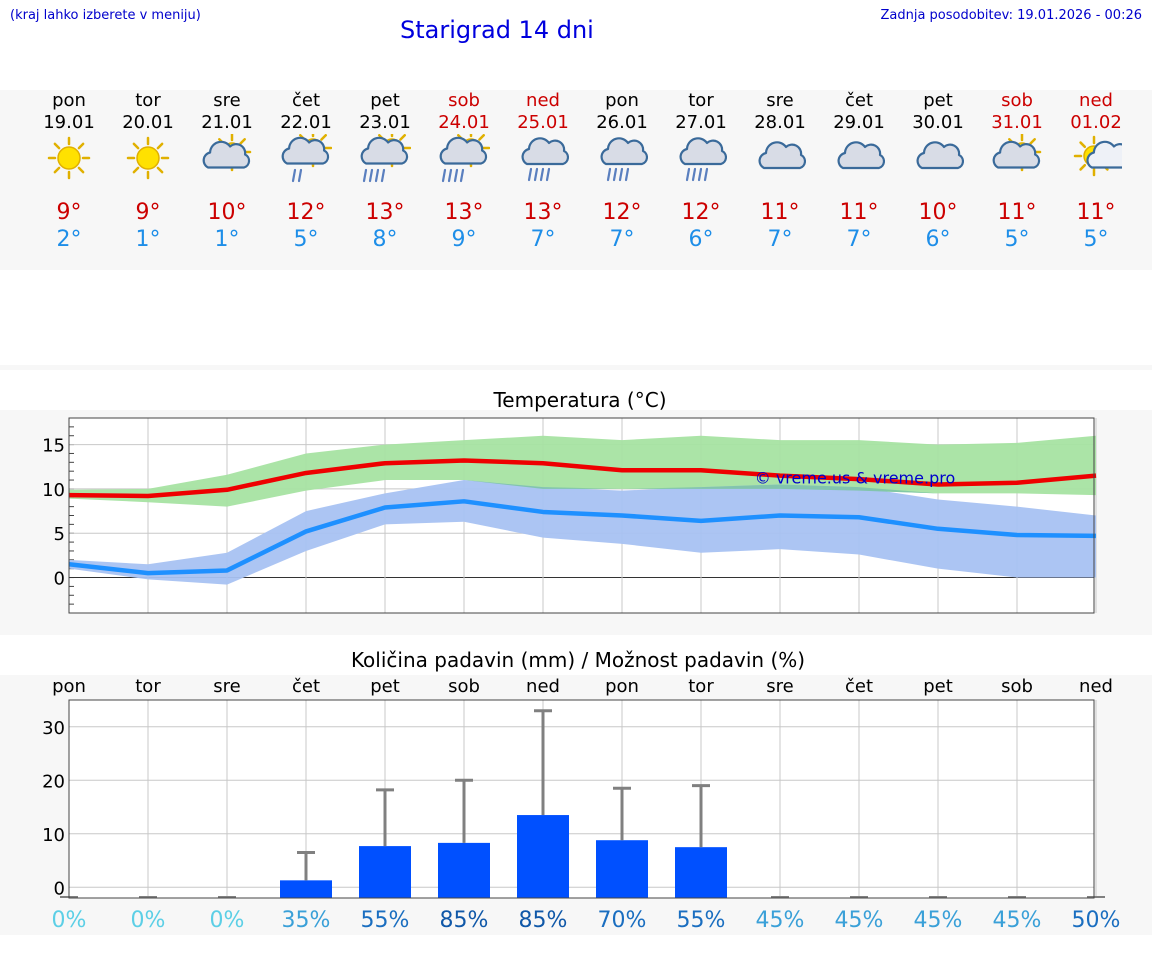 The width and height of the screenshot is (1152, 975). I want to click on day-name: sre, so click(780, 100).